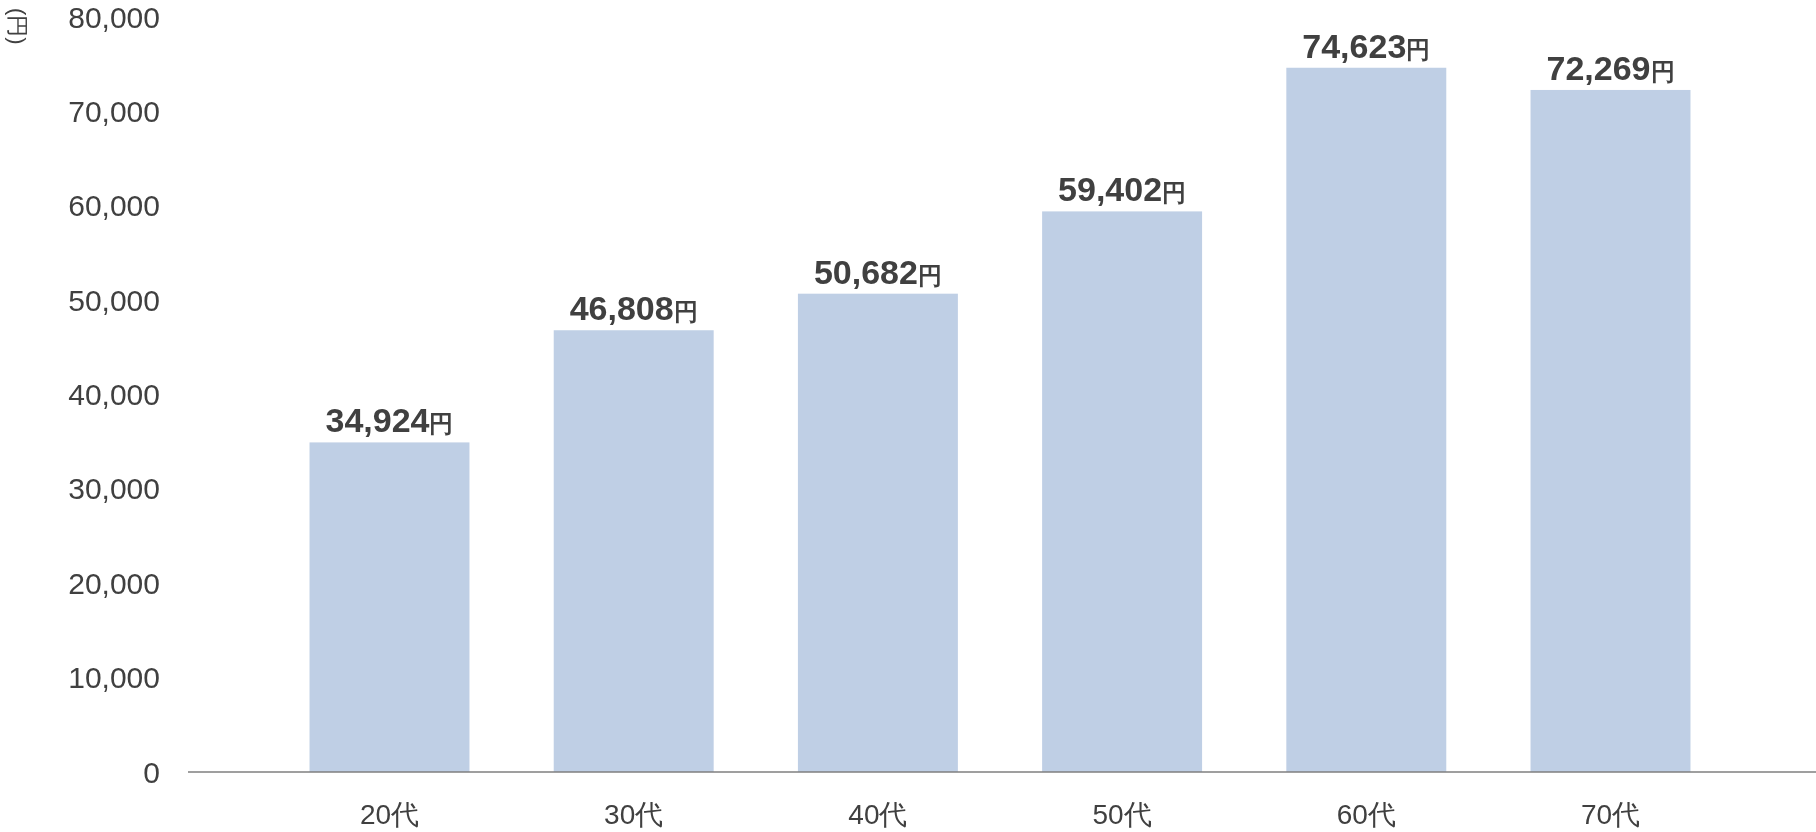 Image resolution: width=1816 pixels, height=832 pixels. I want to click on x-tick-label: 50代, so click(1122, 814).